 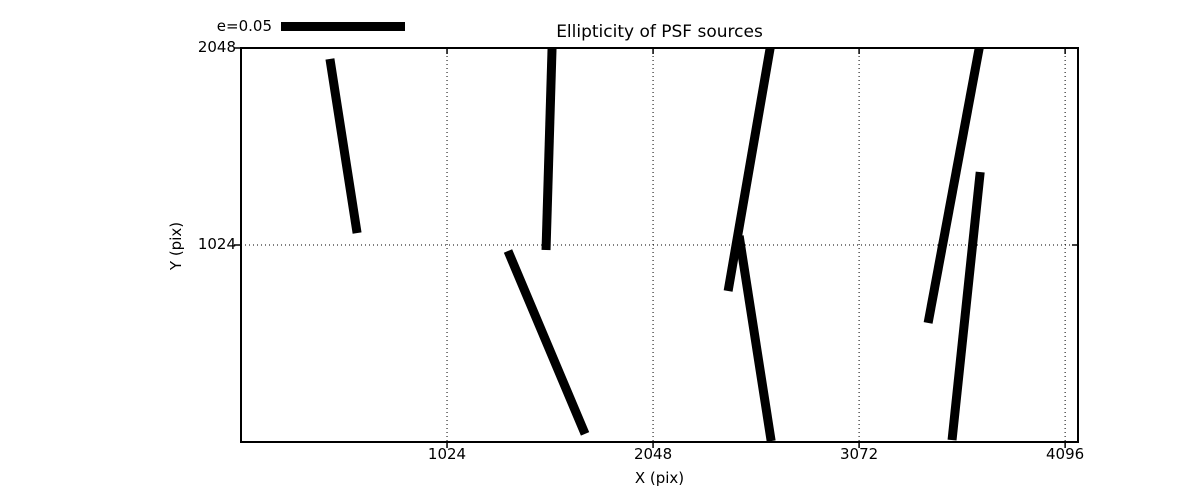 I want to click on y-tick-label: 1024, so click(x=216, y=244).